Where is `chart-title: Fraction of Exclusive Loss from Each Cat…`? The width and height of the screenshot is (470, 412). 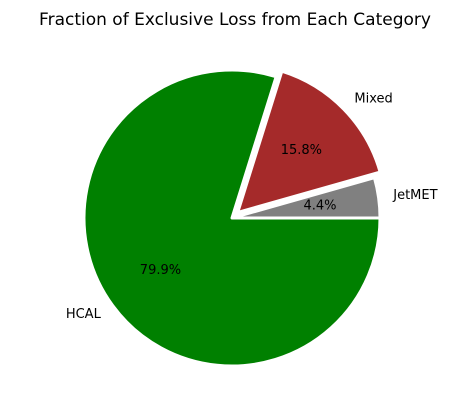 chart-title: Fraction of Exclusive Loss from Each Cat… is located at coordinates (235, 20).